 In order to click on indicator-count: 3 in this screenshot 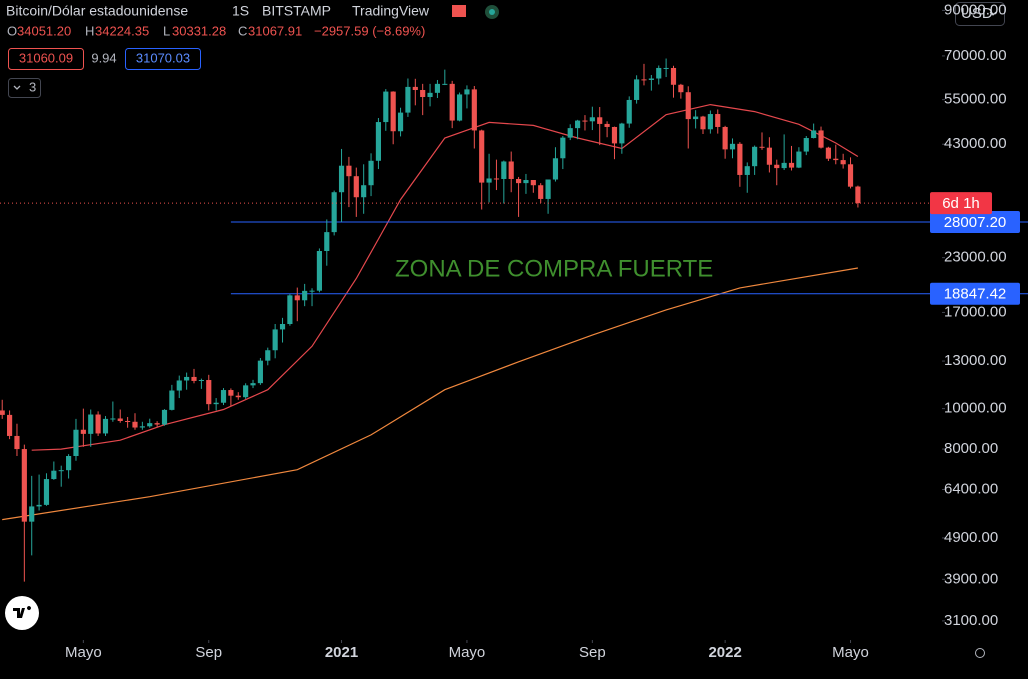, I will do `click(32, 86)`.